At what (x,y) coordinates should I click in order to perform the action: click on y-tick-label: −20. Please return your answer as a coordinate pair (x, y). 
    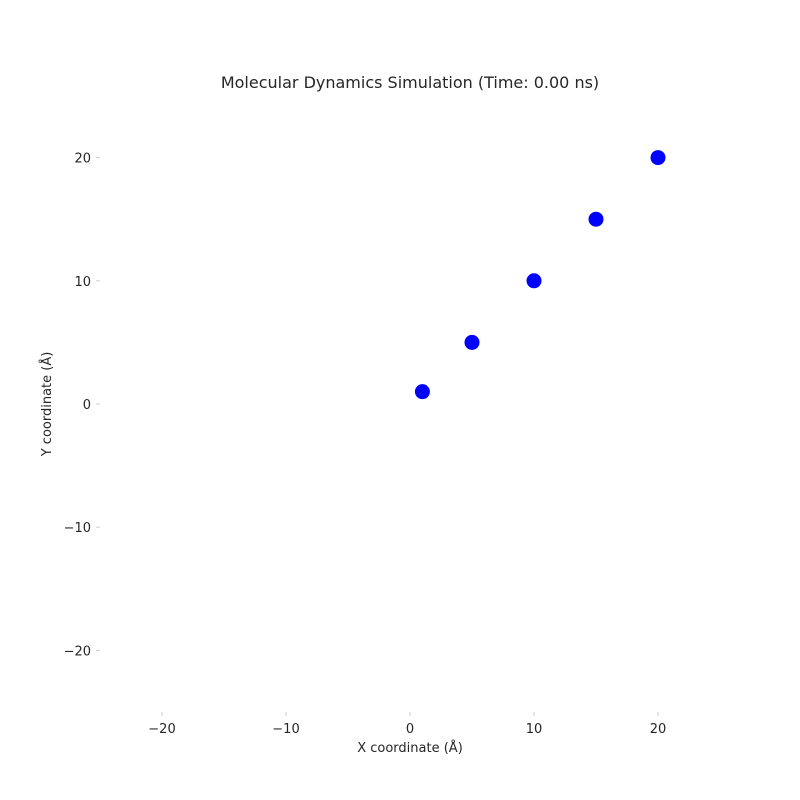
    Looking at the image, I should click on (77, 651).